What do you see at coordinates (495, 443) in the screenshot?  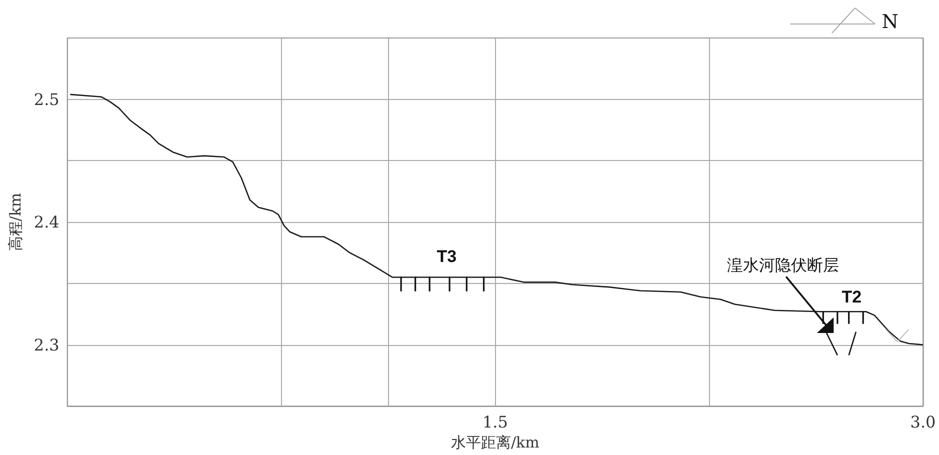 I see `x-axis-title: 水平距离/km` at bounding box center [495, 443].